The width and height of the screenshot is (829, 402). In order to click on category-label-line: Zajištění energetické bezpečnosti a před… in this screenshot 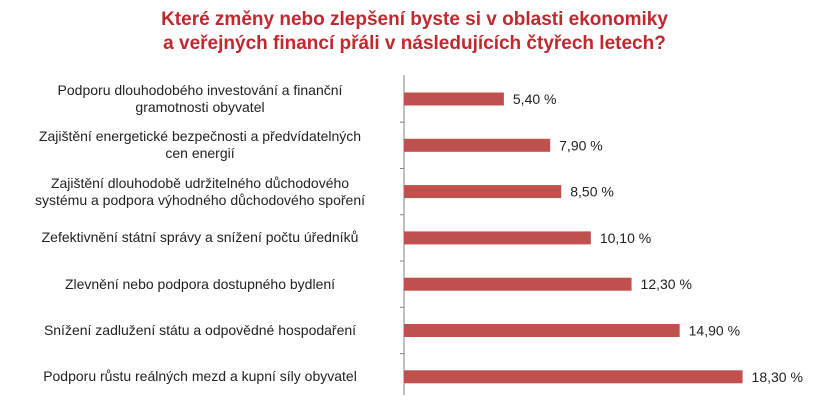, I will do `click(200, 136)`.